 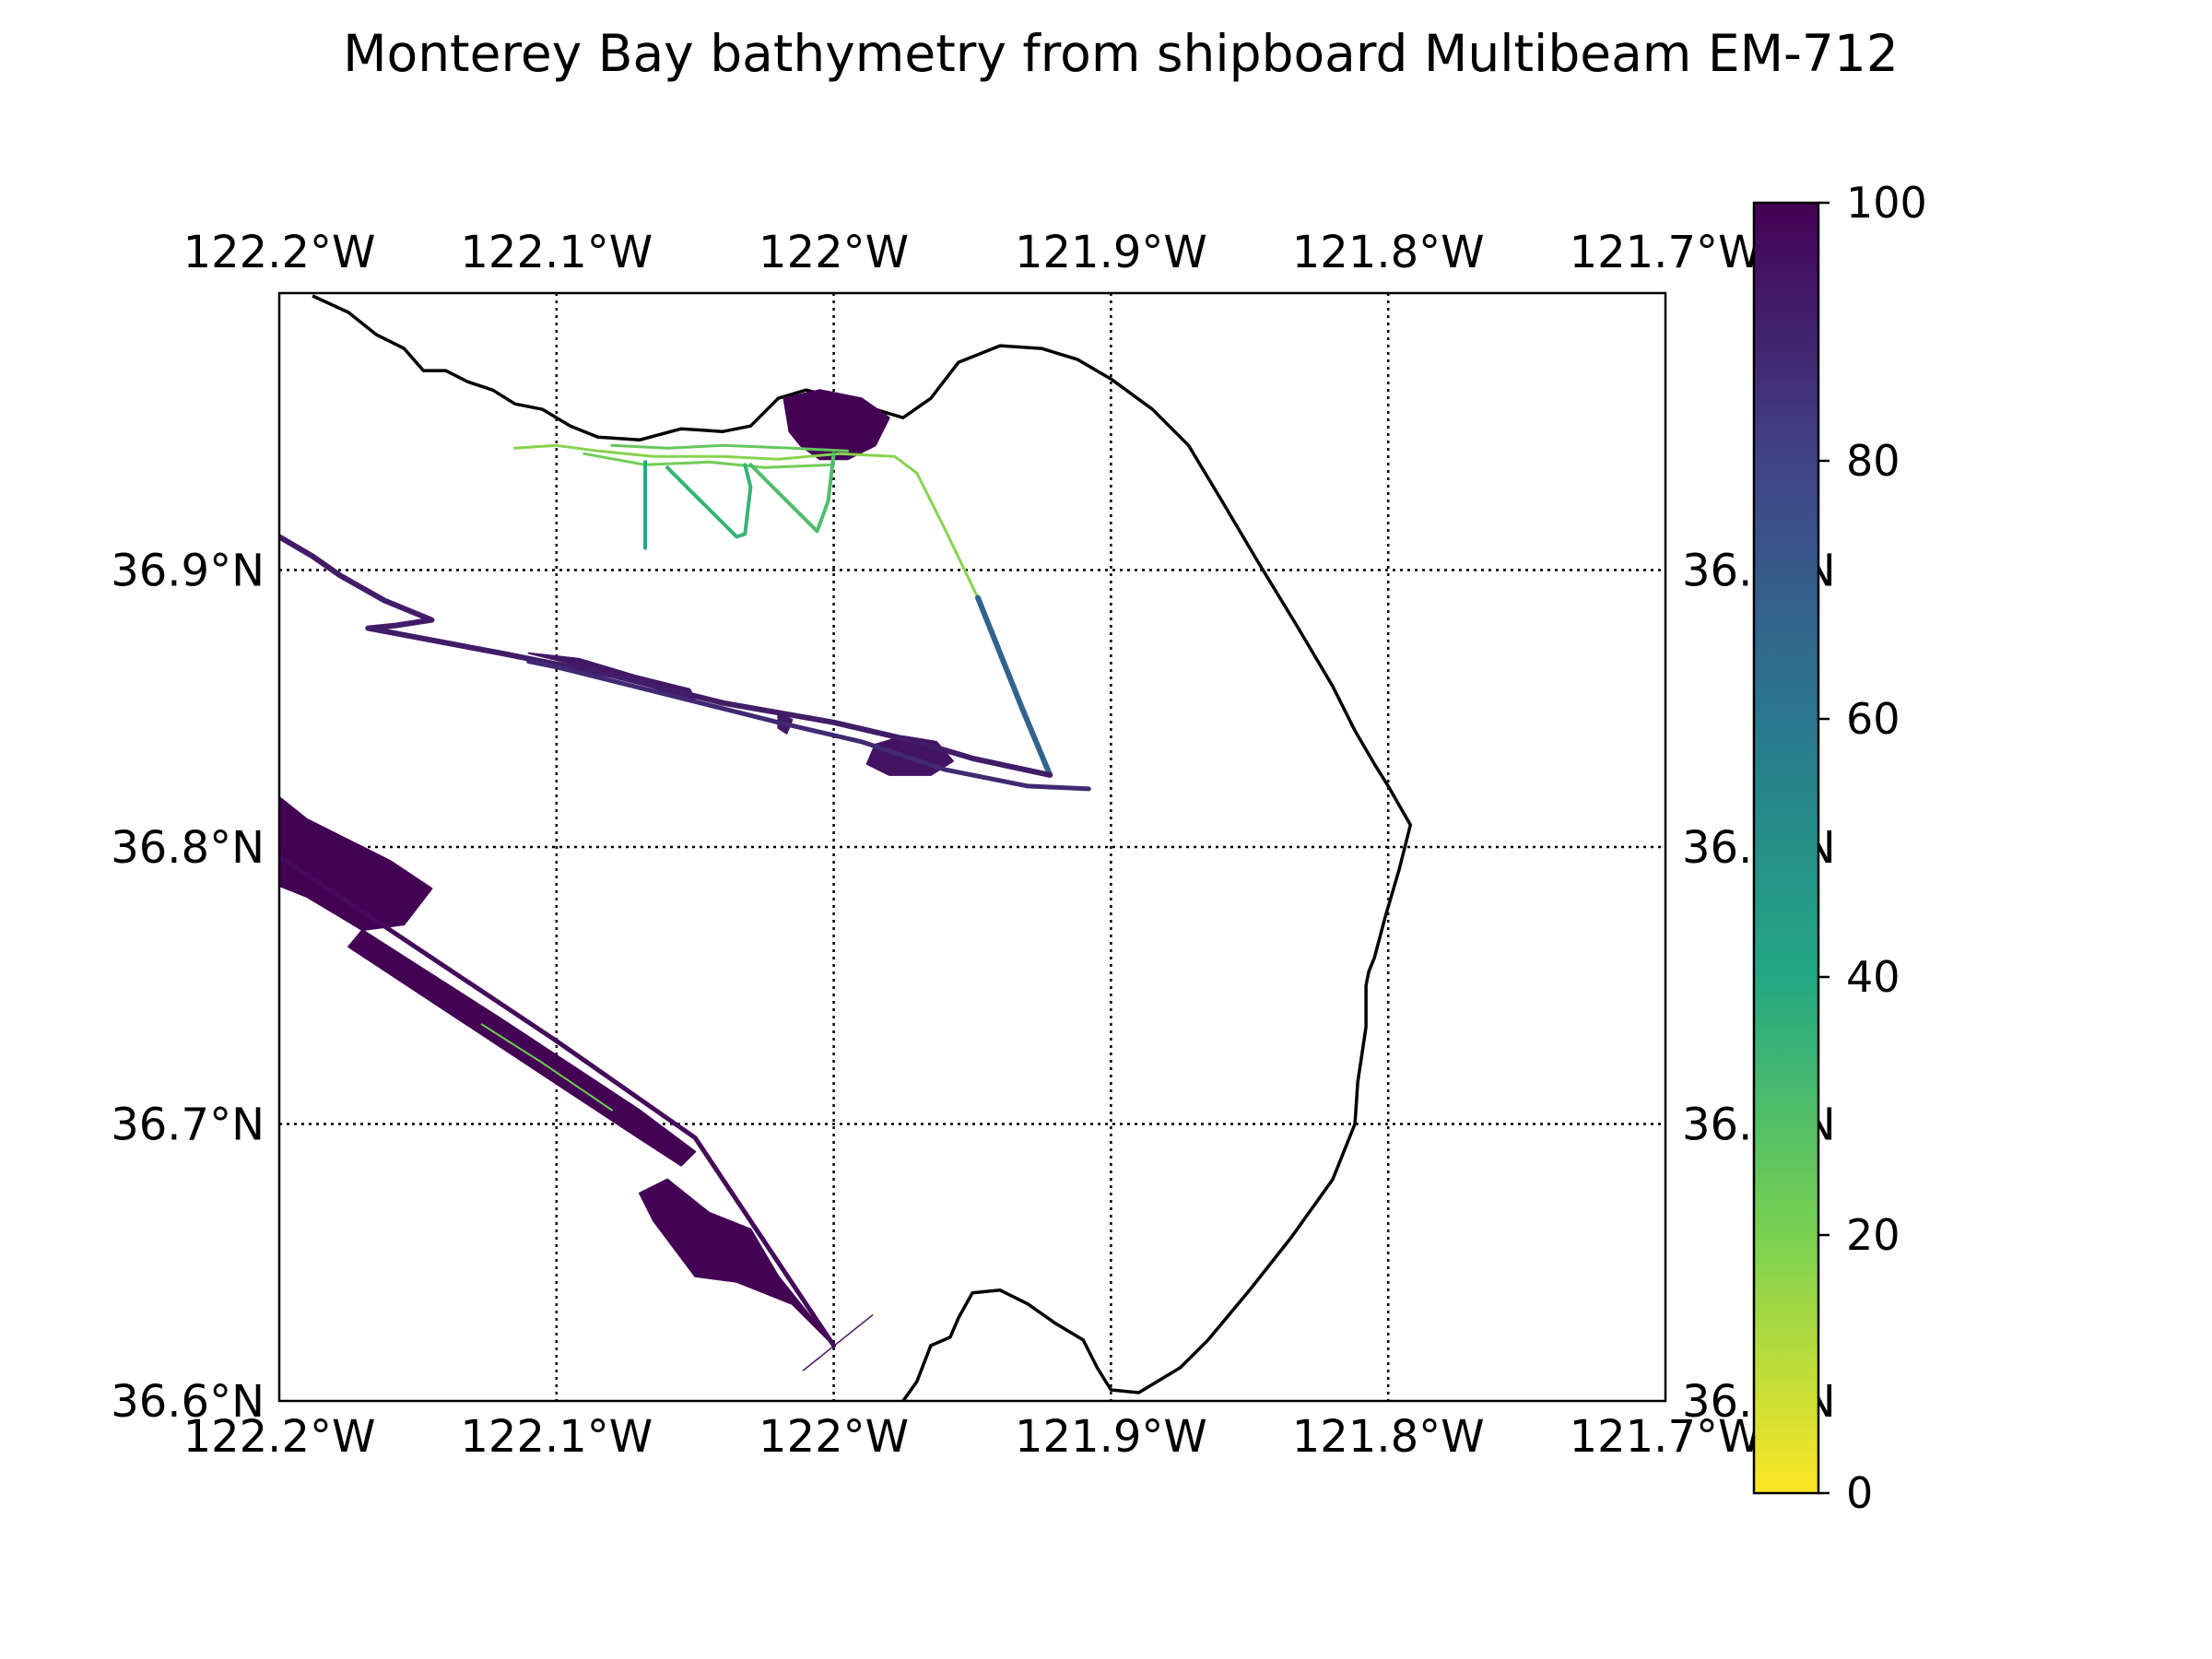 What do you see at coordinates (1873, 461) in the screenshot?
I see `colorbar-tick-label: 80` at bounding box center [1873, 461].